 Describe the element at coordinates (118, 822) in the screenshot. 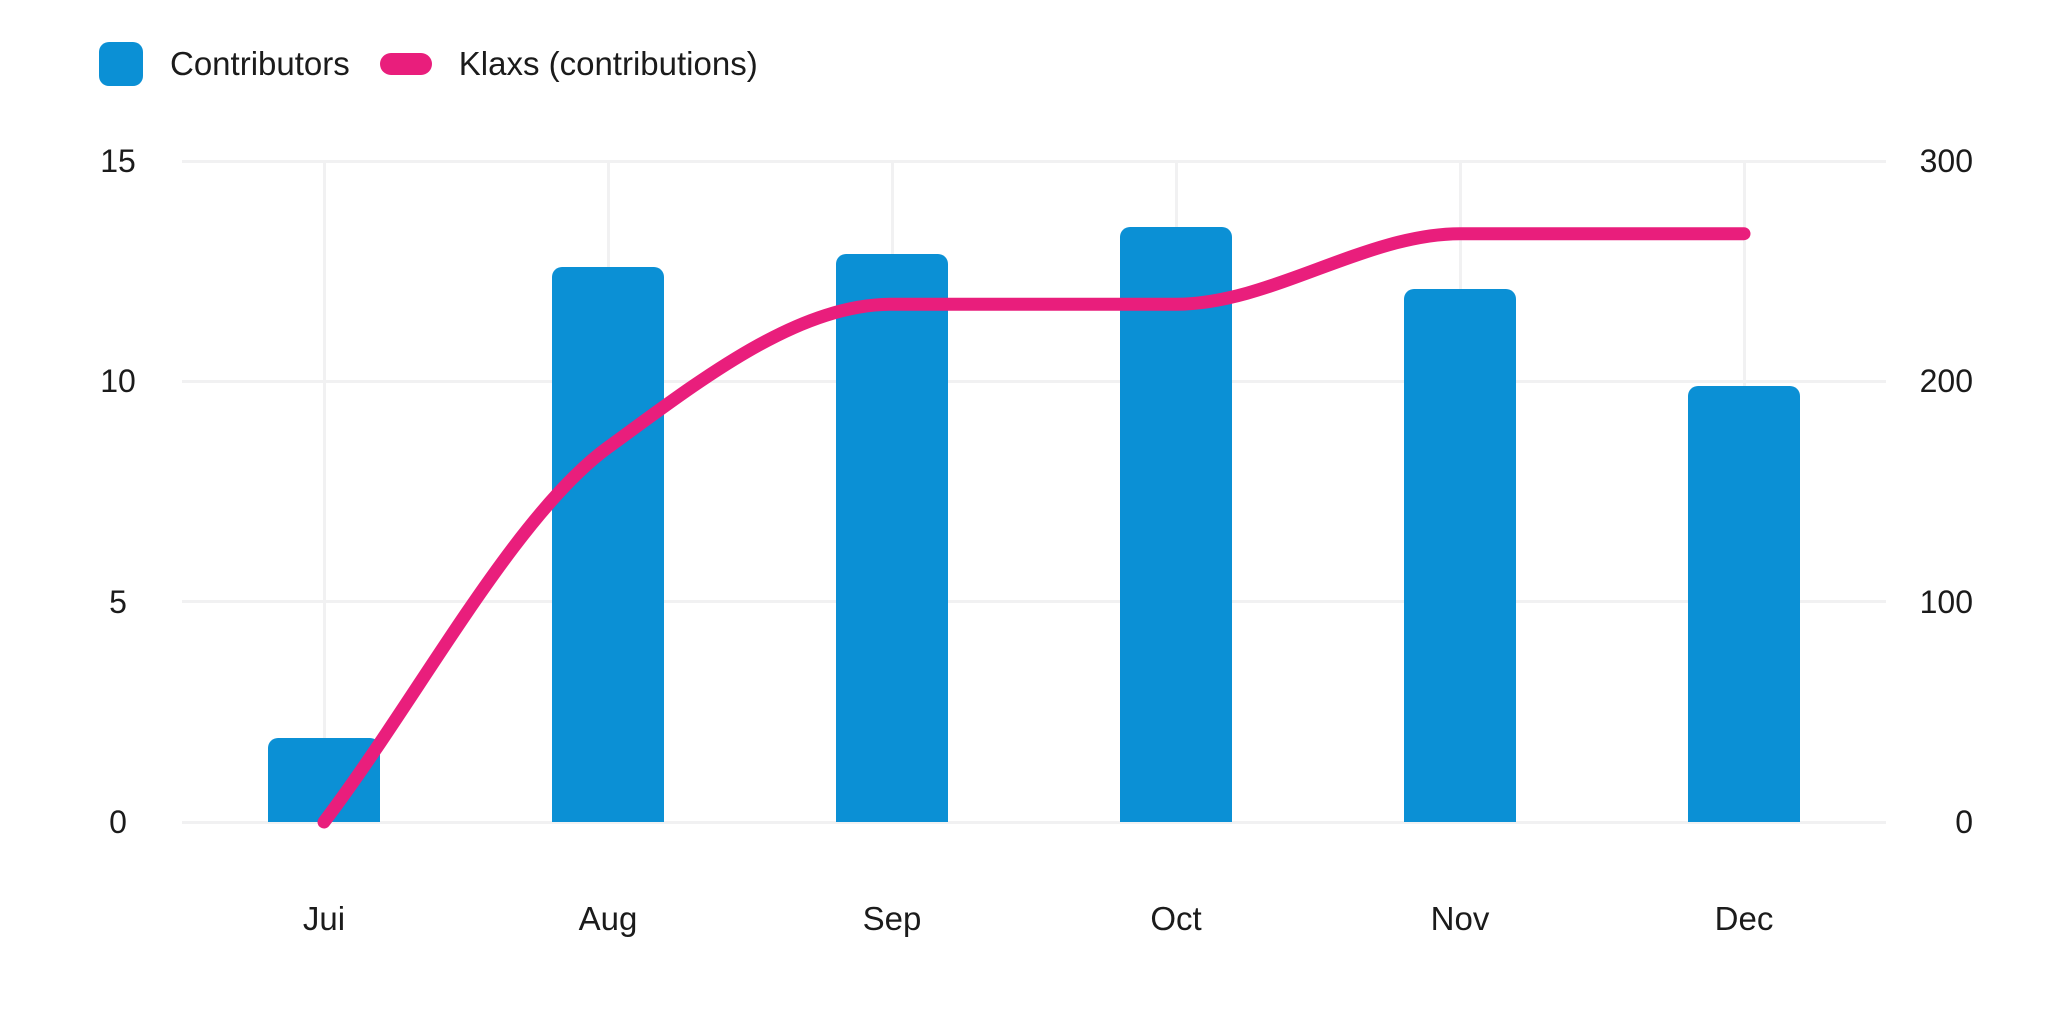

I see `y-axis-left-tick-0: 0` at that location.